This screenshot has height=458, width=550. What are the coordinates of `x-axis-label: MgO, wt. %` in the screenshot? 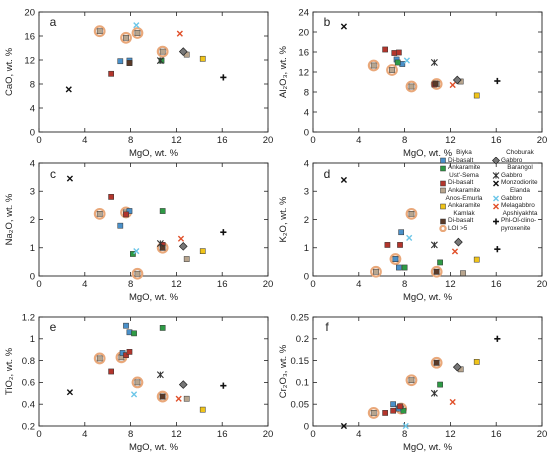 It's located at (428, 447).